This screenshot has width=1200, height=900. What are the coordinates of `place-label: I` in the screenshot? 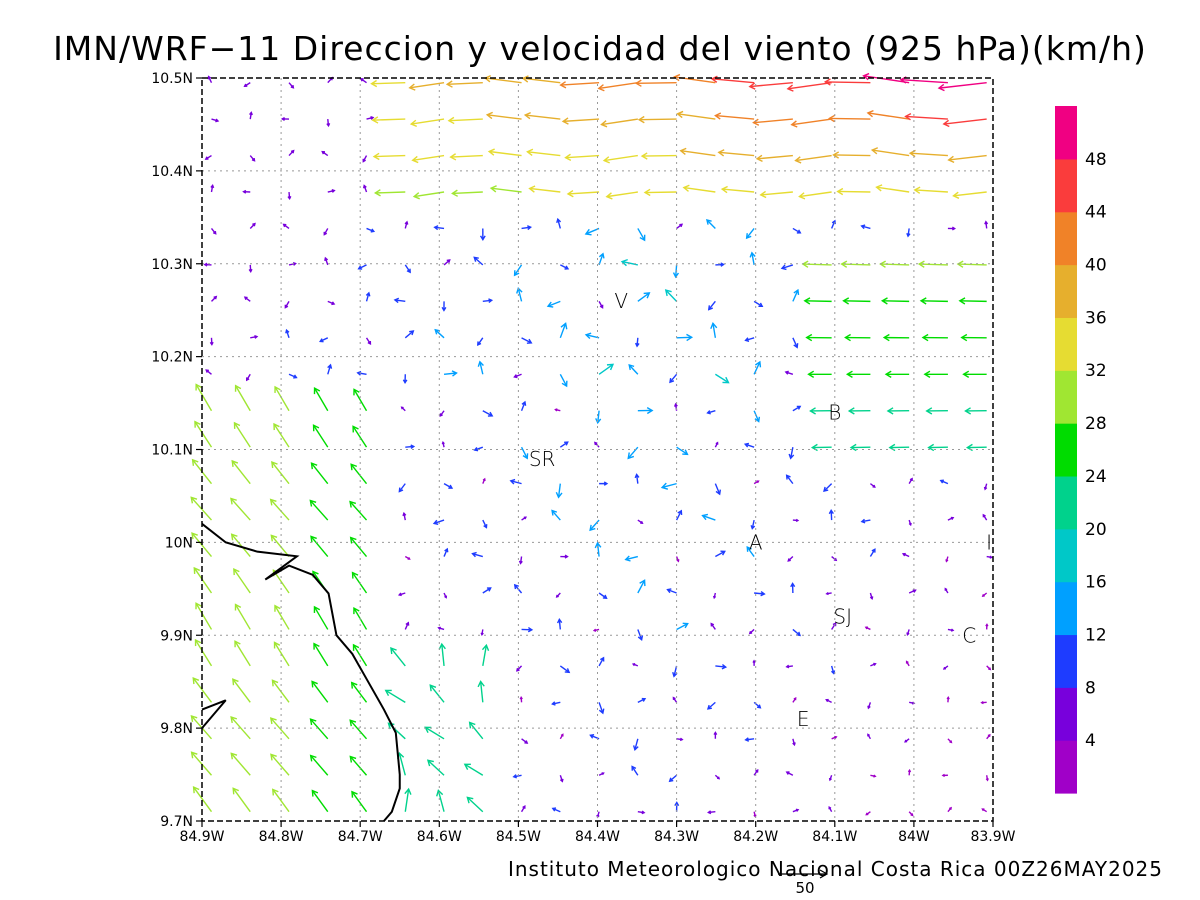 It's located at (989, 542).